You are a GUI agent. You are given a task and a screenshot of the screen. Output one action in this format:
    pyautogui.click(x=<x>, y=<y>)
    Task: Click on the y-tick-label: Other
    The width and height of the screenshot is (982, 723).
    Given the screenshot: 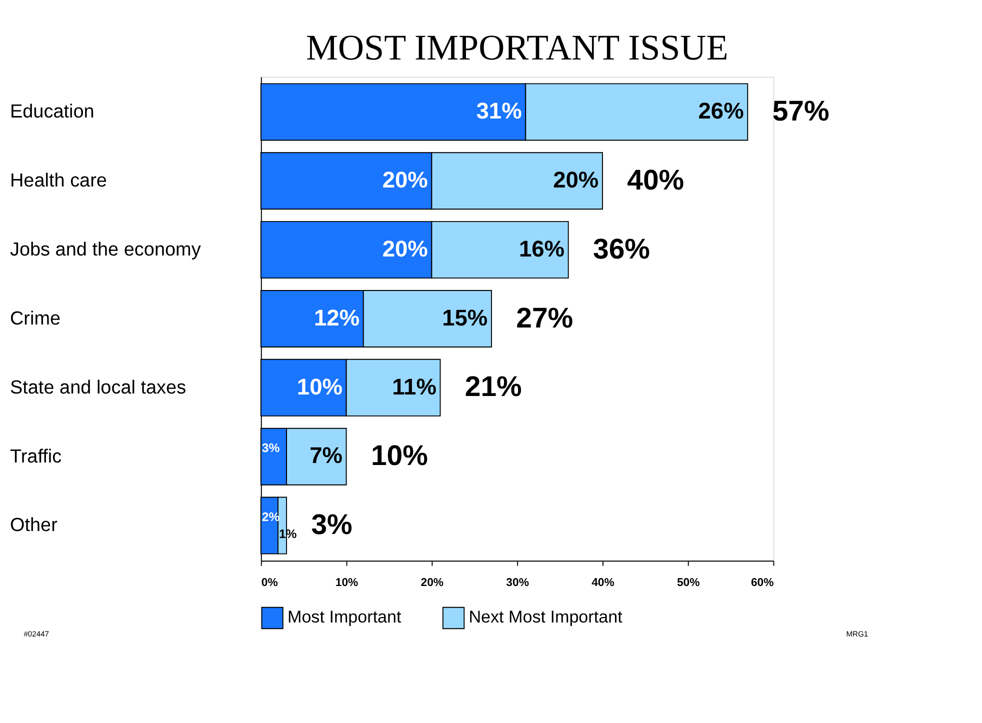 What is the action you would take?
    pyautogui.click(x=34, y=525)
    